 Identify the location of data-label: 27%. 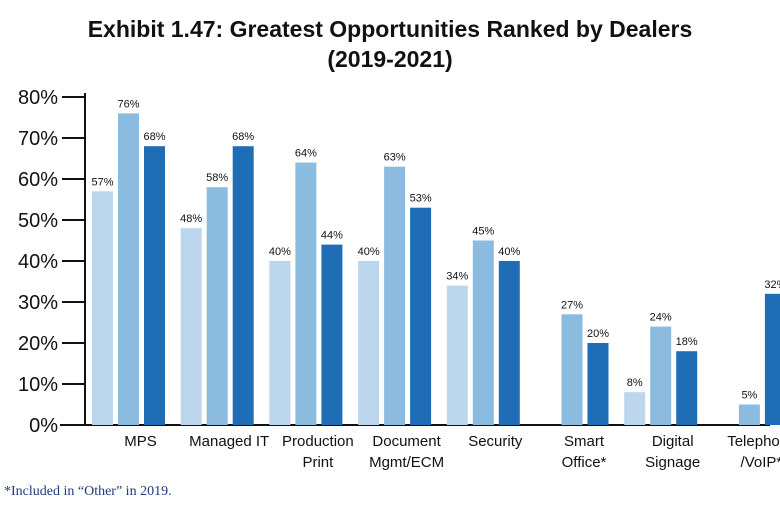
(572, 305).